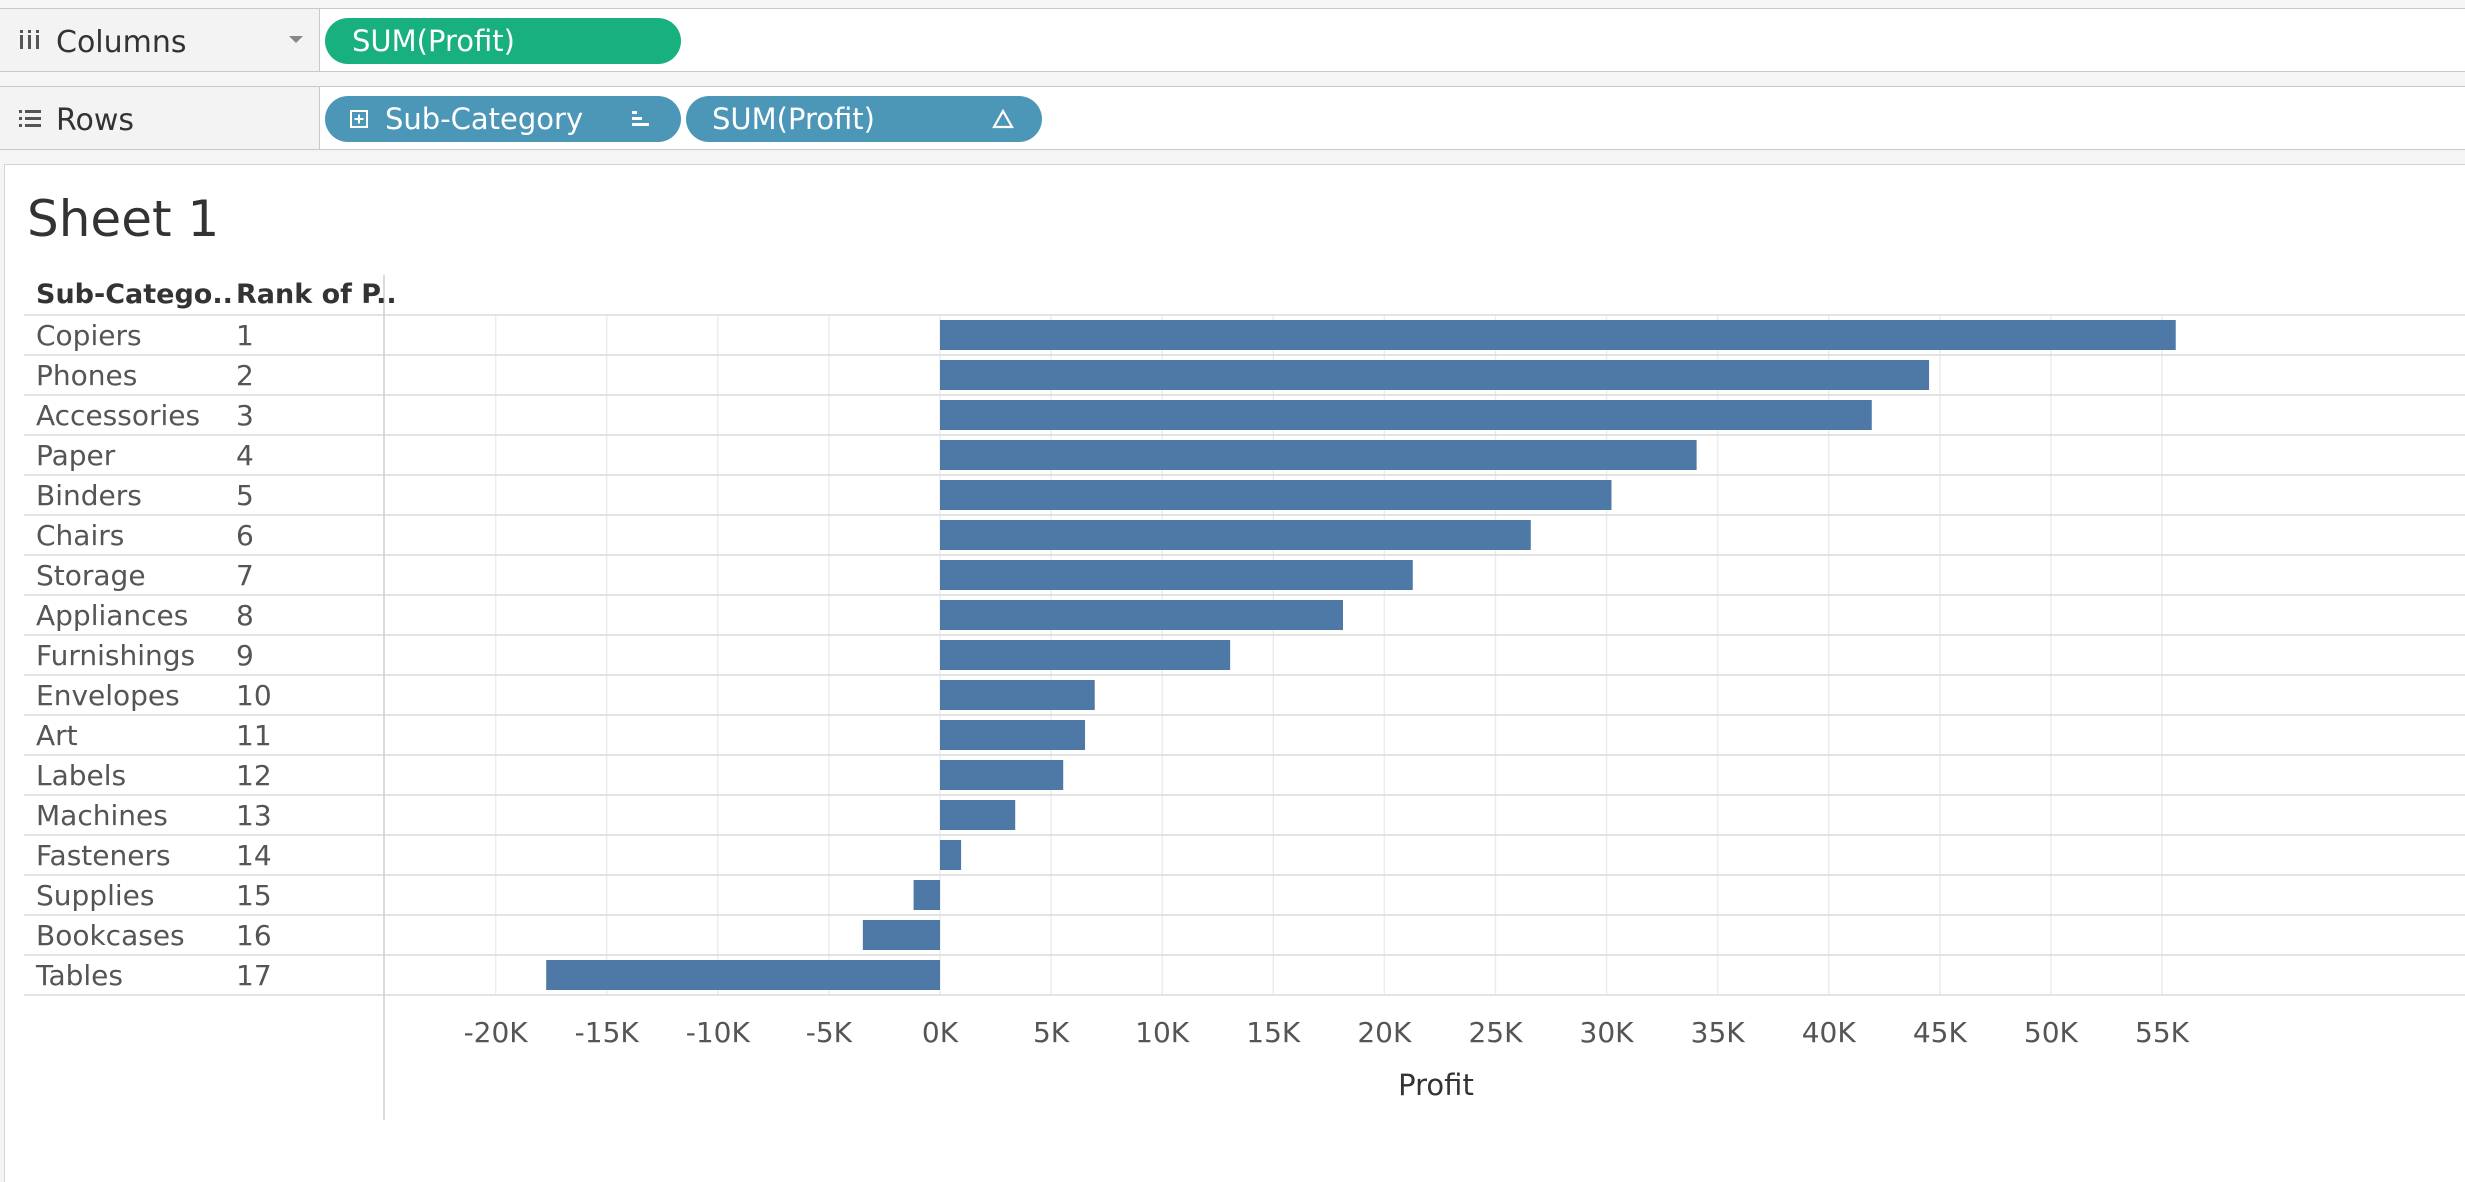 This screenshot has width=2465, height=1182. Describe the element at coordinates (245, 415) in the screenshot. I see `rank-label: 3` at that location.